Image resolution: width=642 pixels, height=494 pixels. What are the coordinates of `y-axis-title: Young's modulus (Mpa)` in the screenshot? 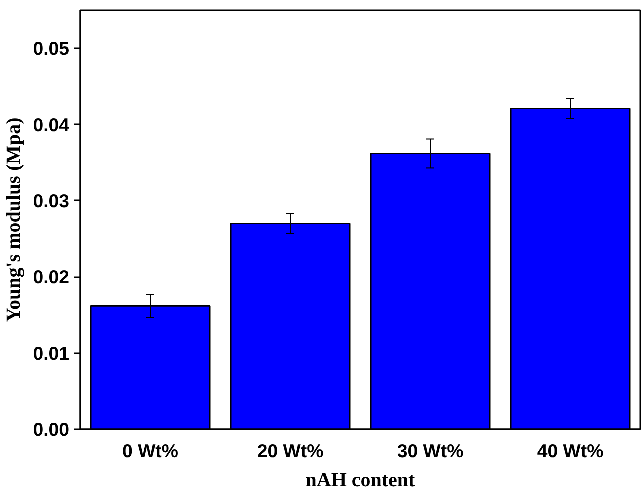 It's located at (14, 220).